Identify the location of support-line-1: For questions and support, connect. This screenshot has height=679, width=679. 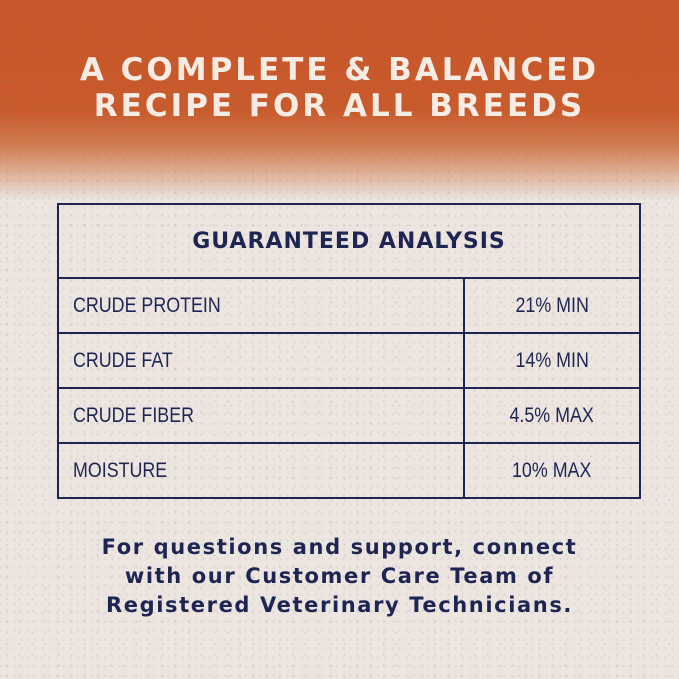
(339, 547).